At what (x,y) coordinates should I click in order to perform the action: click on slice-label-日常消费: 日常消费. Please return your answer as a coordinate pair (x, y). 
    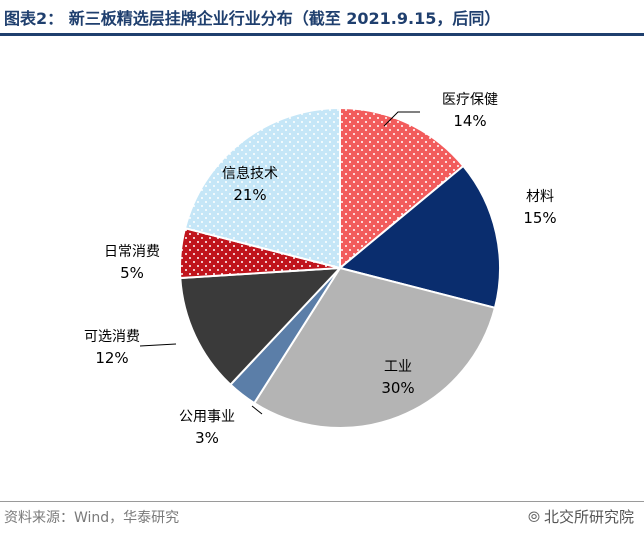
    Looking at the image, I should click on (132, 252).